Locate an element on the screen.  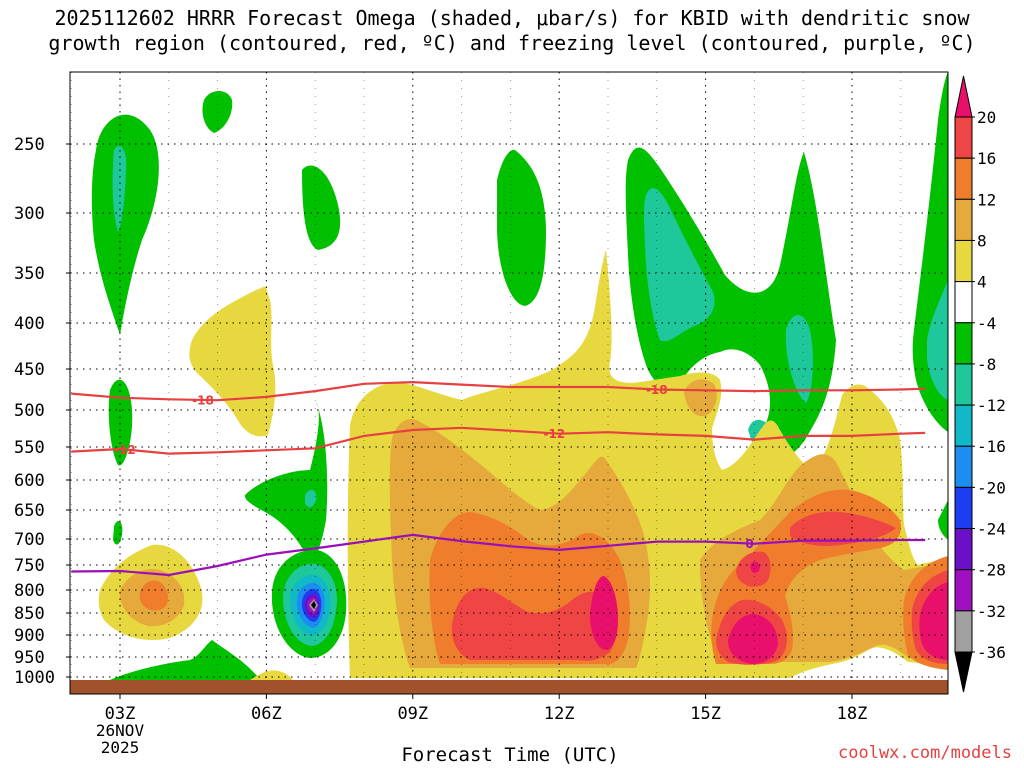
x-tick-label: 06Z is located at coordinates (266, 714).